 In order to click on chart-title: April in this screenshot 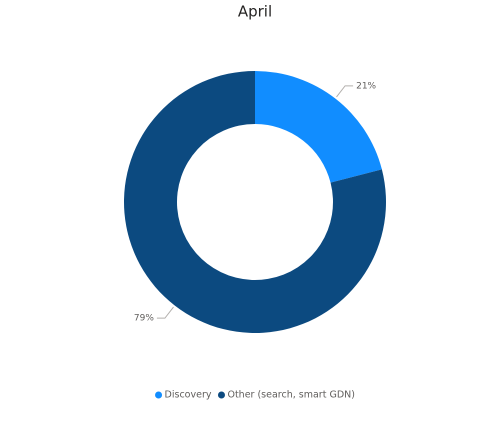, I will do `click(255, 12)`.